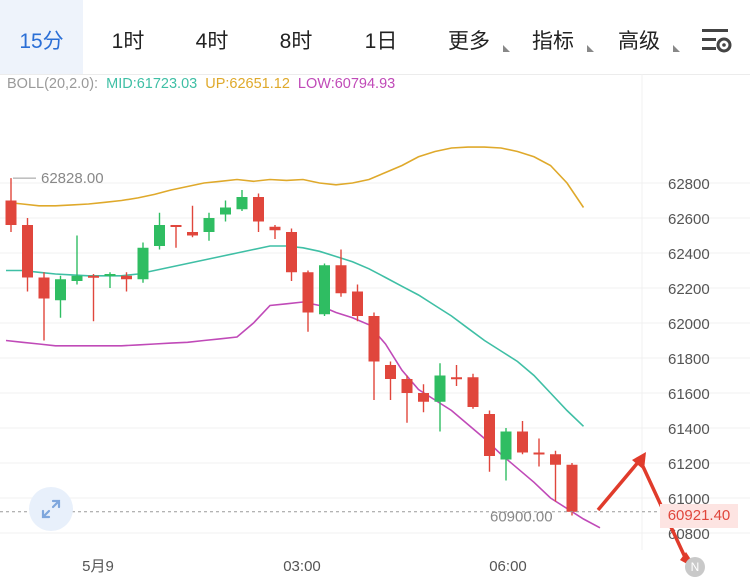 The width and height of the screenshot is (750, 578). What do you see at coordinates (639, 461) in the screenshot?
I see `arrow-head-up` at bounding box center [639, 461].